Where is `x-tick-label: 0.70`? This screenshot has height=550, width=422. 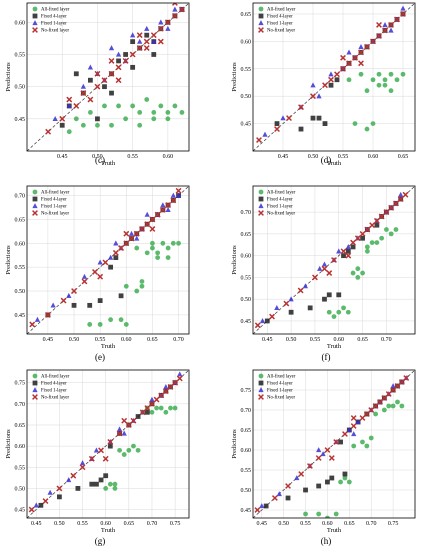
x-tick-label: 0.70 is located at coordinates (386, 340).